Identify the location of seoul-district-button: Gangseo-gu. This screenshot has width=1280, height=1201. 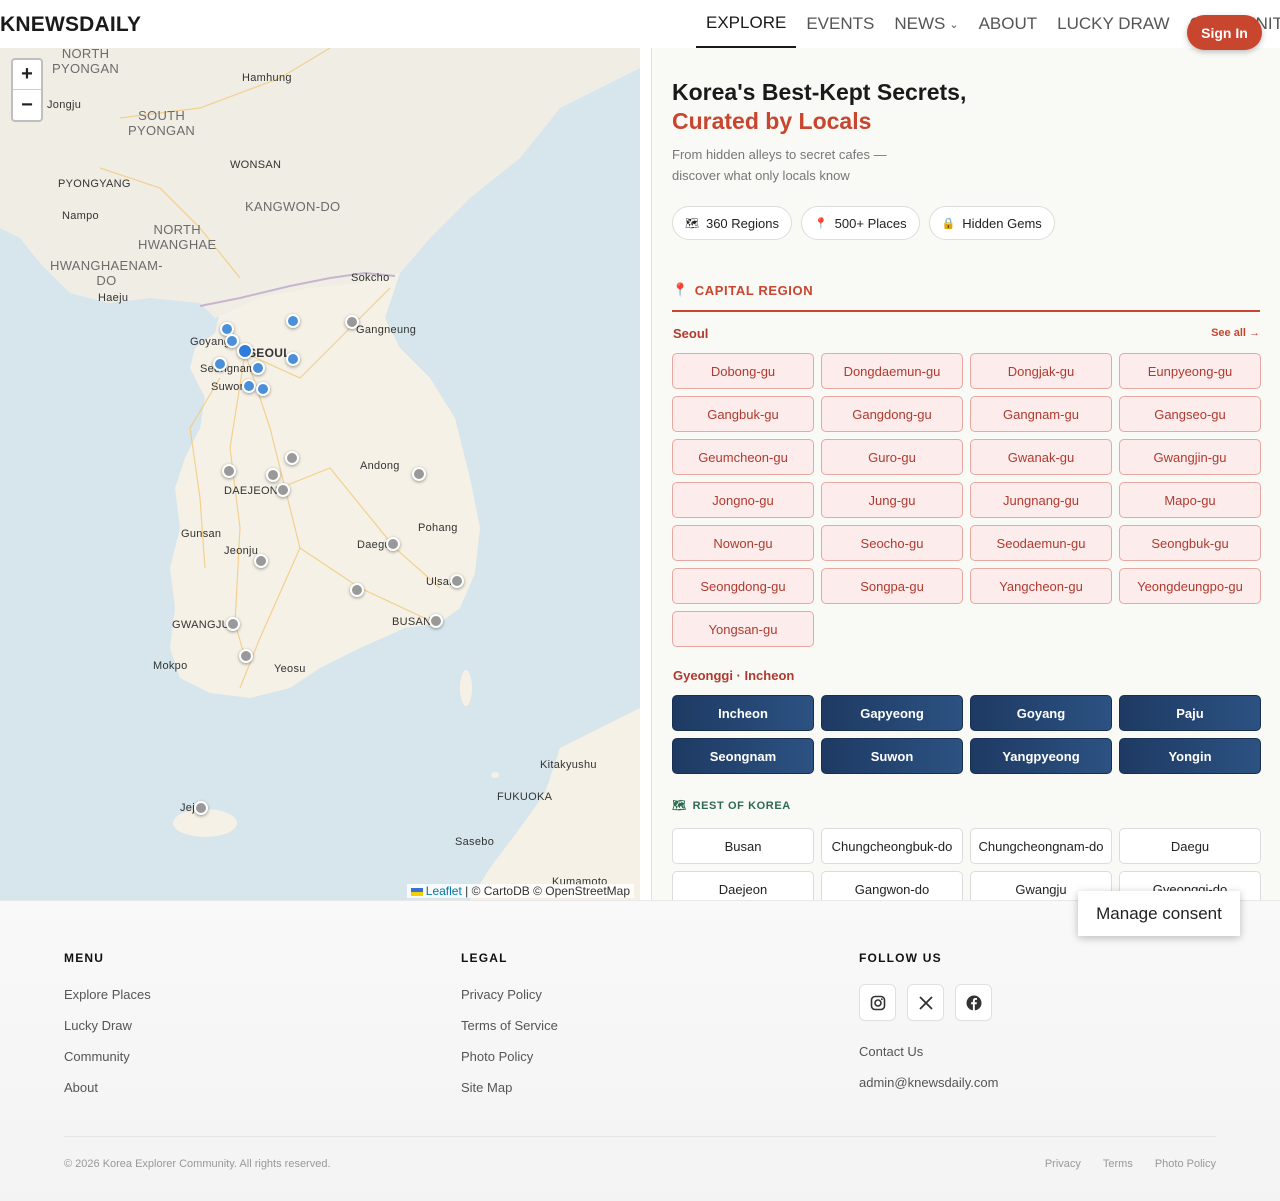
(1190, 414).